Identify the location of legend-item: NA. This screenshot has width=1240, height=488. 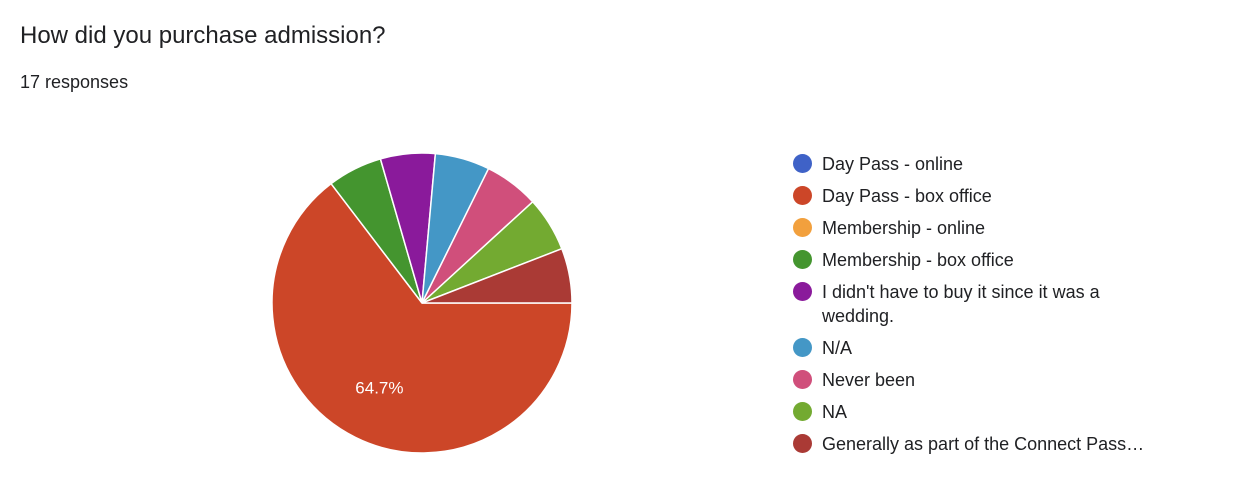
(973, 412).